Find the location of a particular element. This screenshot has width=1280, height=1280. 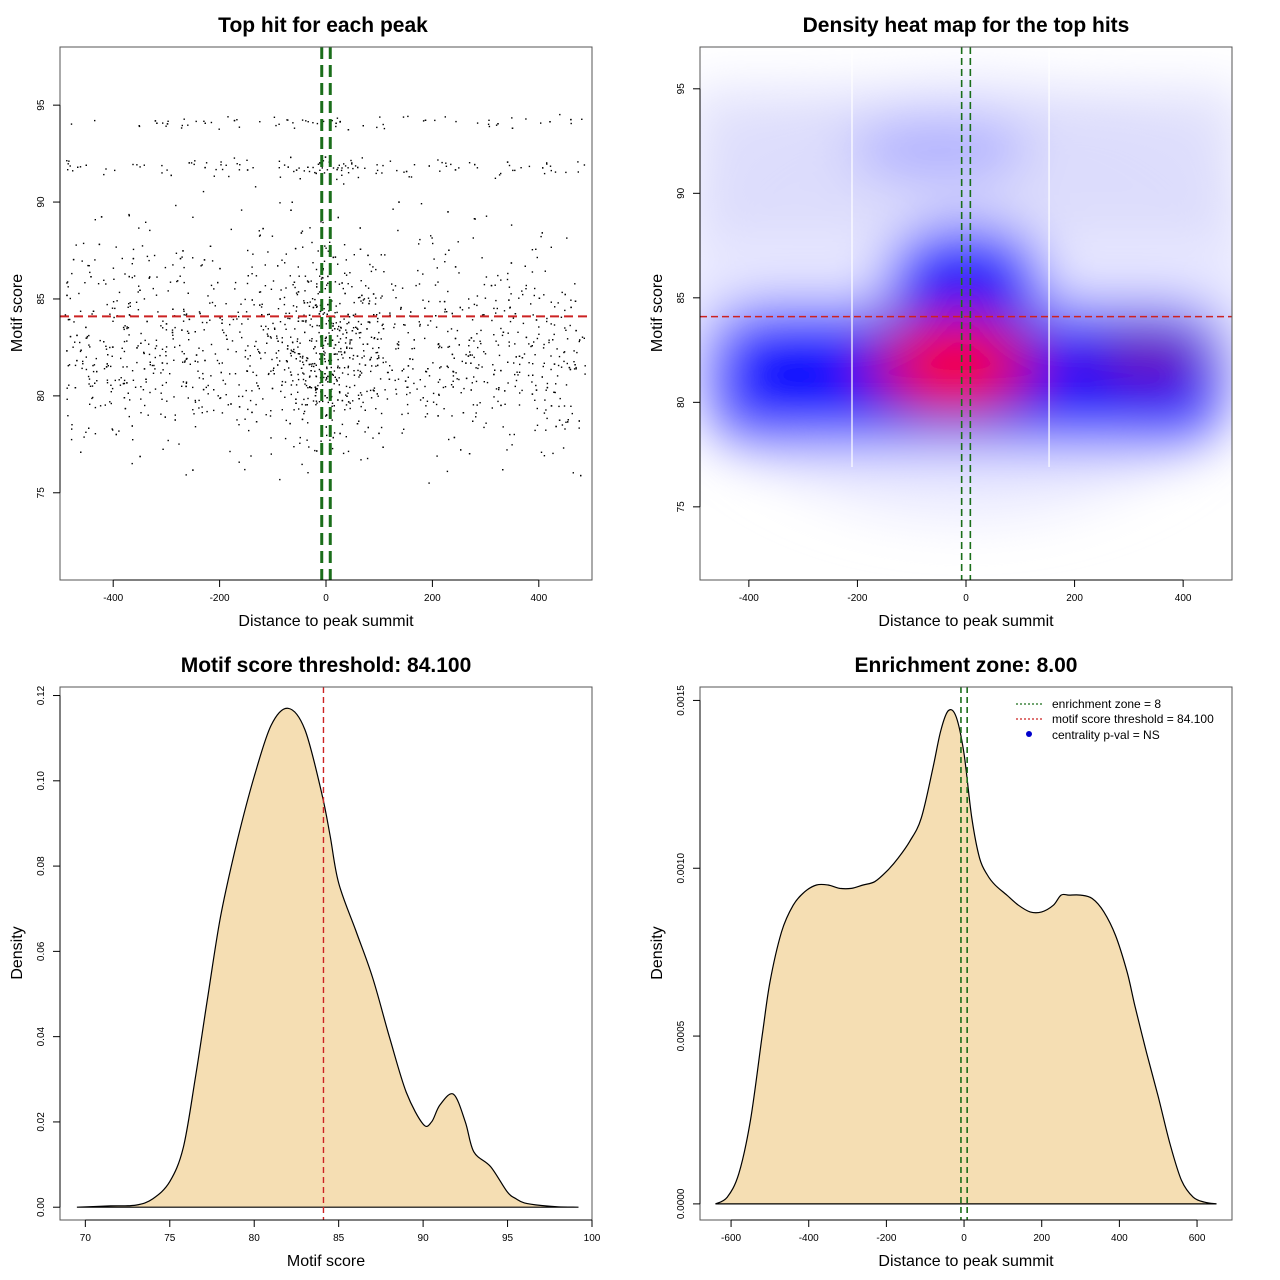

x-axis-label: Distance to peak summit is located at coordinates (326, 621).